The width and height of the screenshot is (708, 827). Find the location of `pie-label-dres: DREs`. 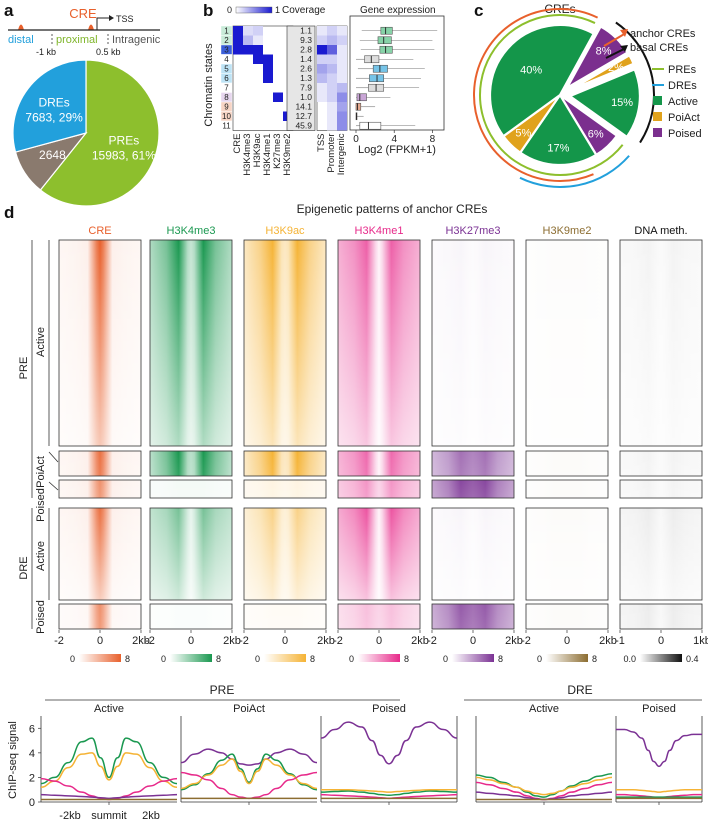

pie-label-dres: DREs is located at coordinates (53, 103).